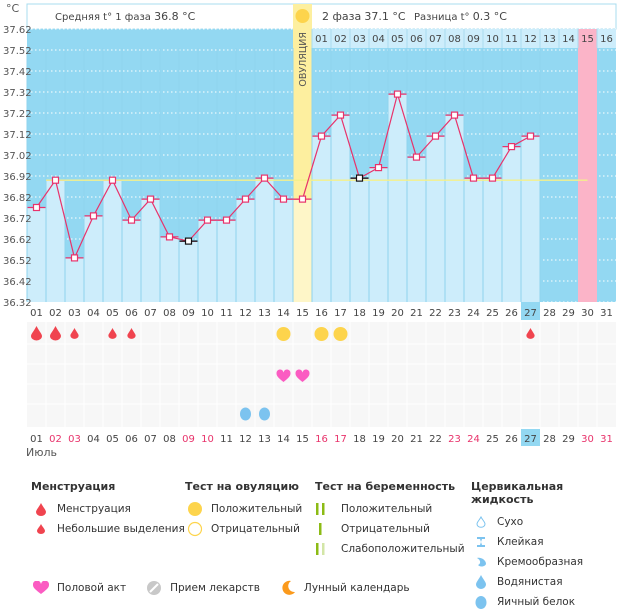 The width and height of the screenshot is (626, 612). I want to click on day-label: 22, so click(435, 439).